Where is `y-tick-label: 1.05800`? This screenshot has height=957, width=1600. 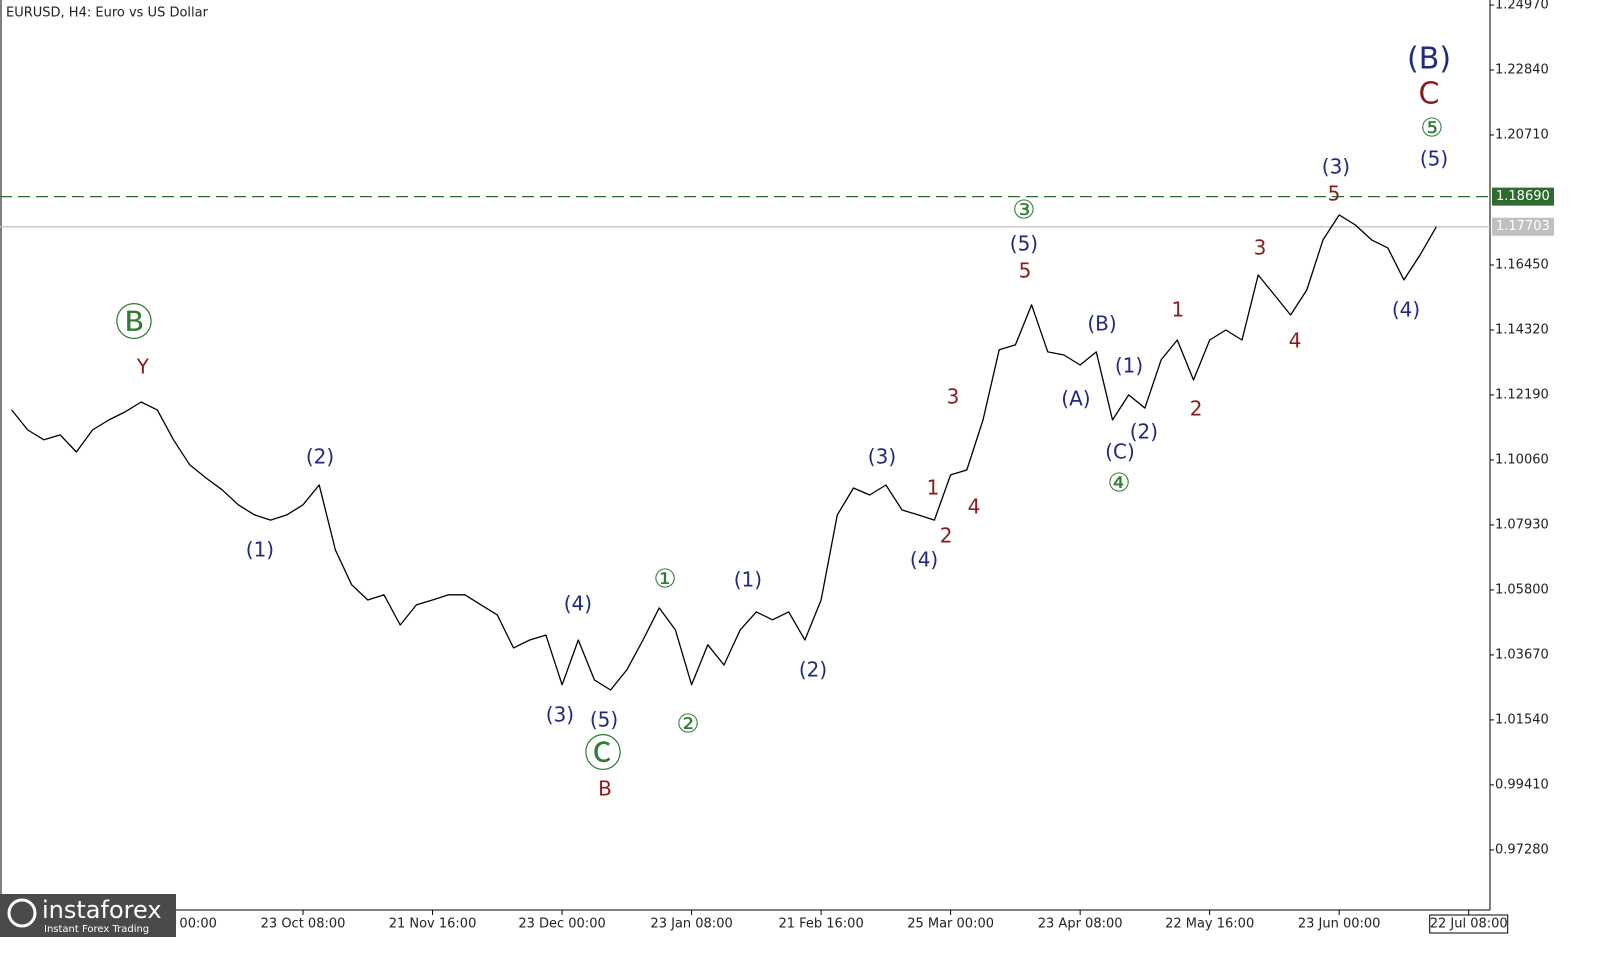 y-tick-label: 1.05800 is located at coordinates (1522, 589).